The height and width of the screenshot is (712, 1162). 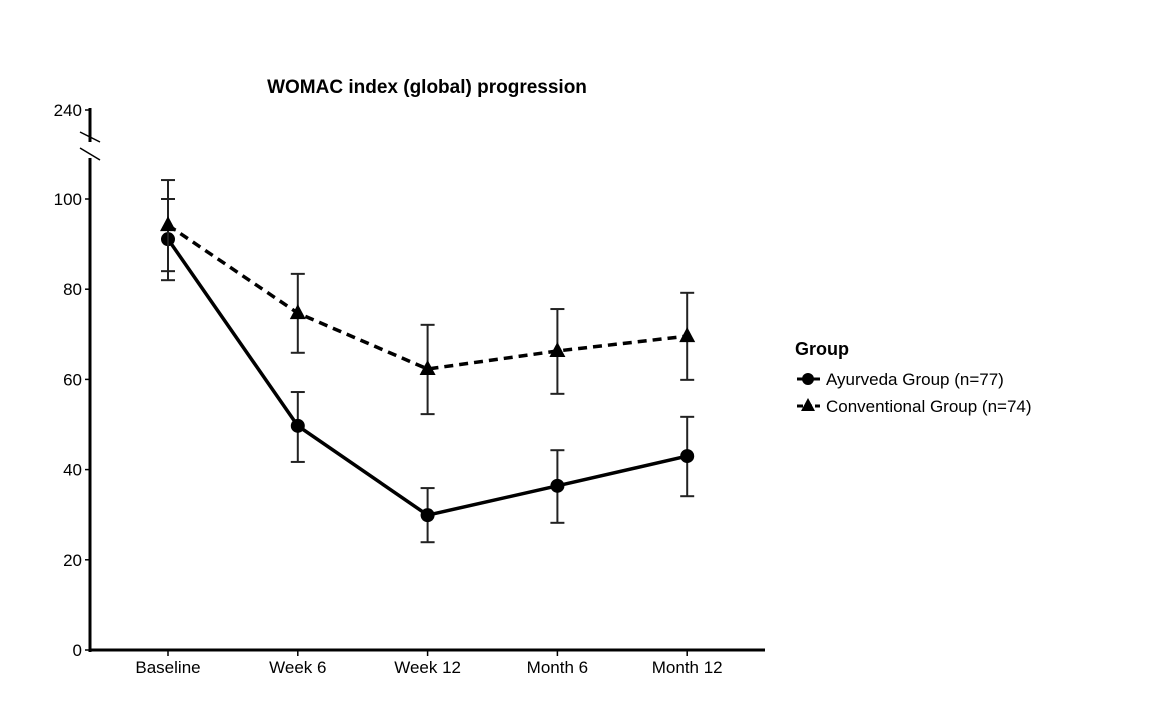 I want to click on x-tick-label: Week 12, so click(x=427, y=667).